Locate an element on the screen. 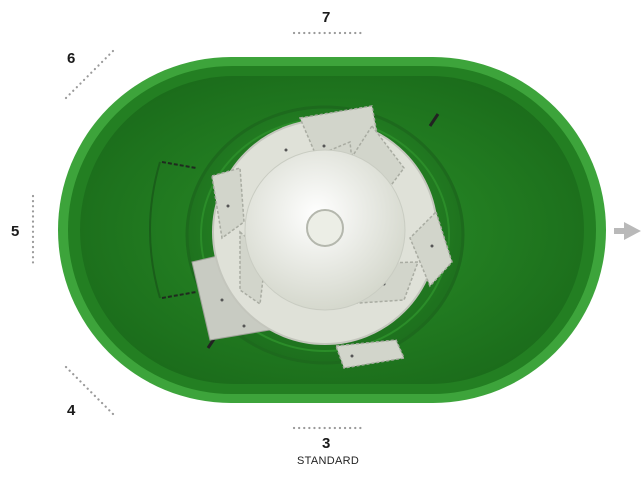 The width and height of the screenshot is (641, 481). liner-panel is located at coordinates (155, 230).